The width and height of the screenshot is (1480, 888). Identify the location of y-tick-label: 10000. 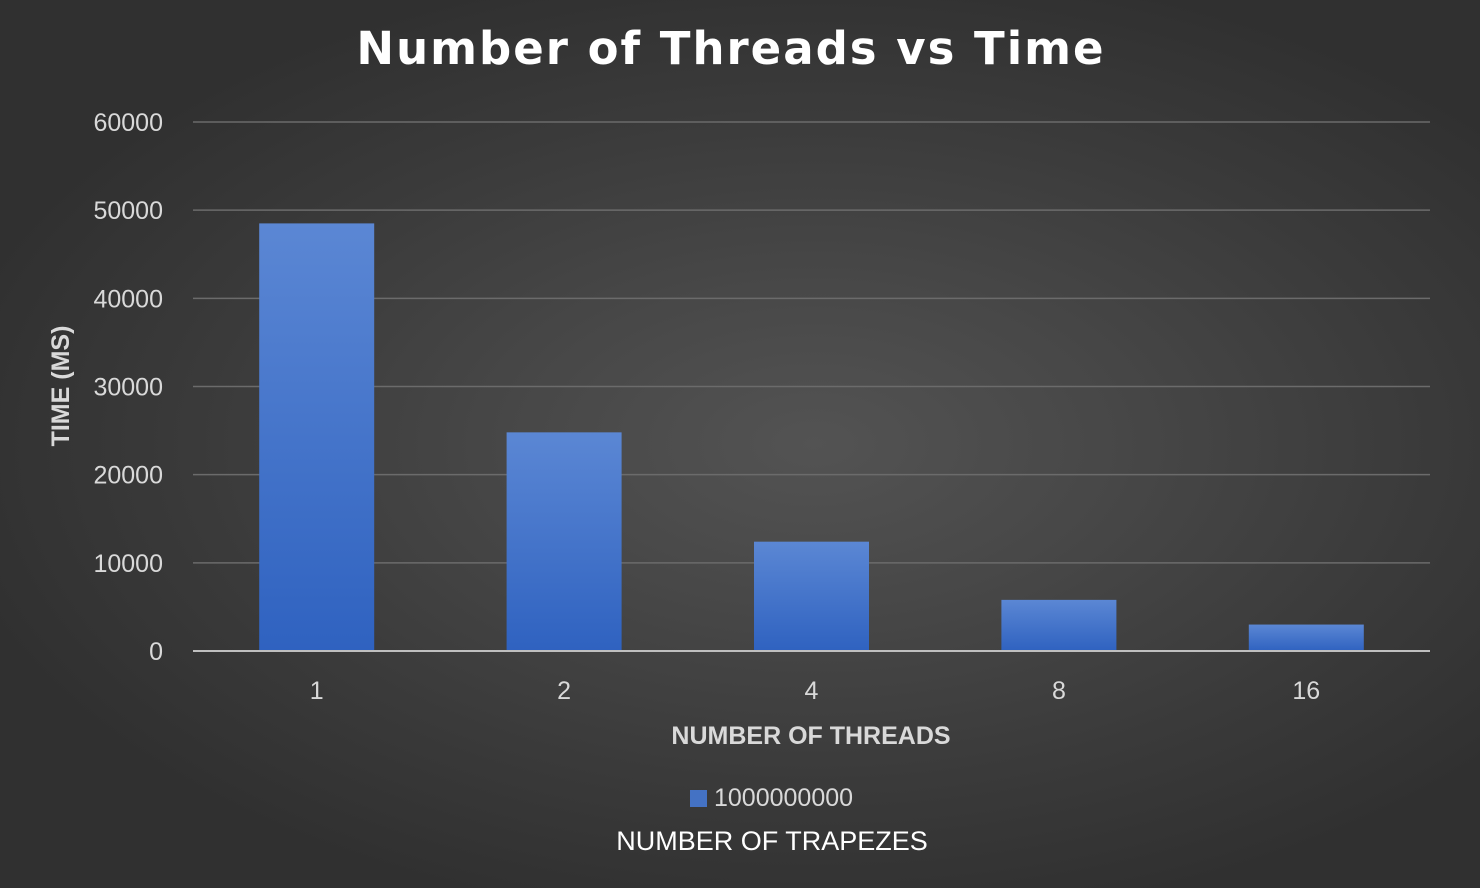
(128, 564).